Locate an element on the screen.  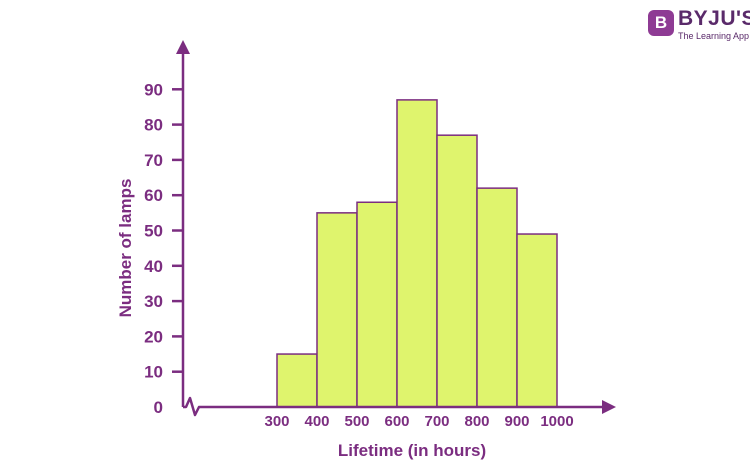
x-tick-label-900: 900 is located at coordinates (516, 421).